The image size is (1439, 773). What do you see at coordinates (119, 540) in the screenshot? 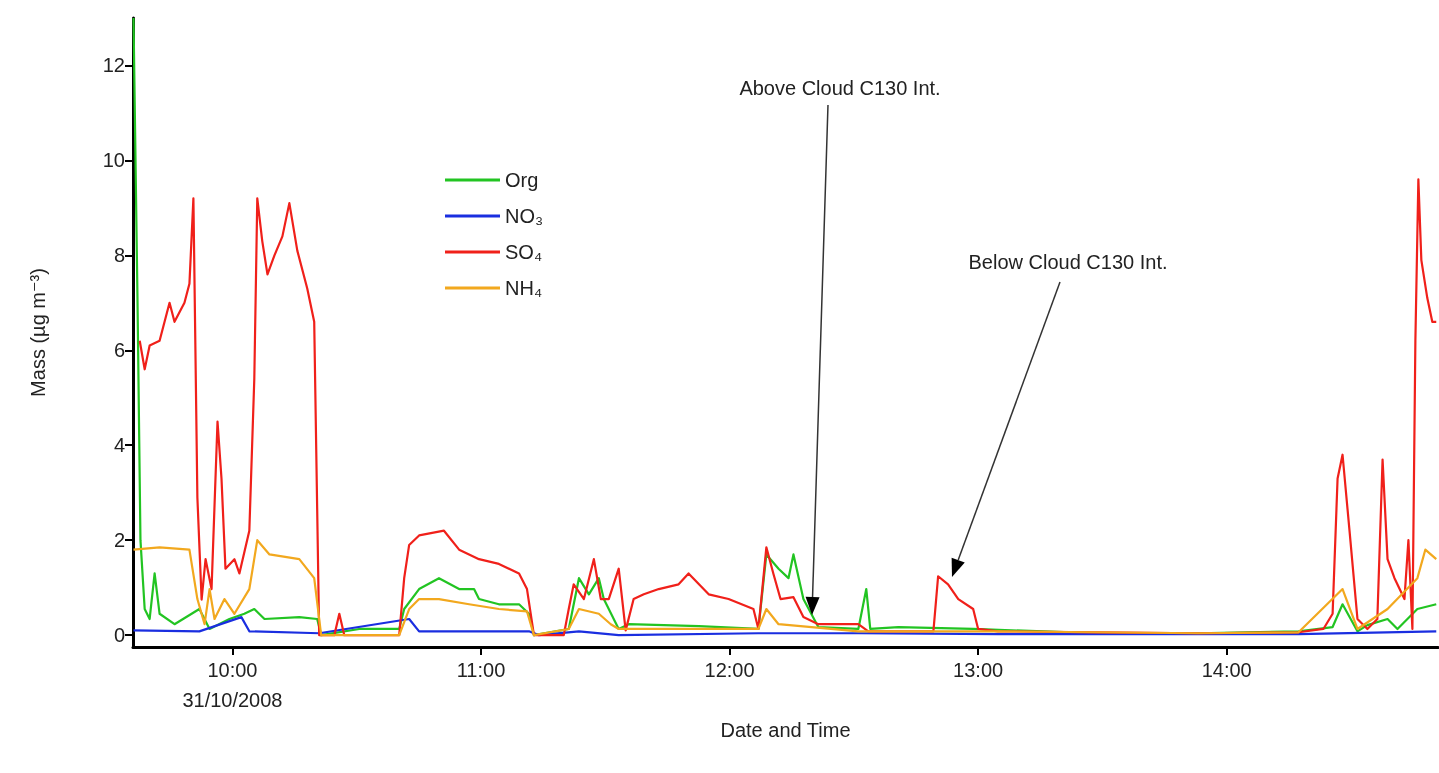
I see `y-tick-label: 2` at bounding box center [119, 540].